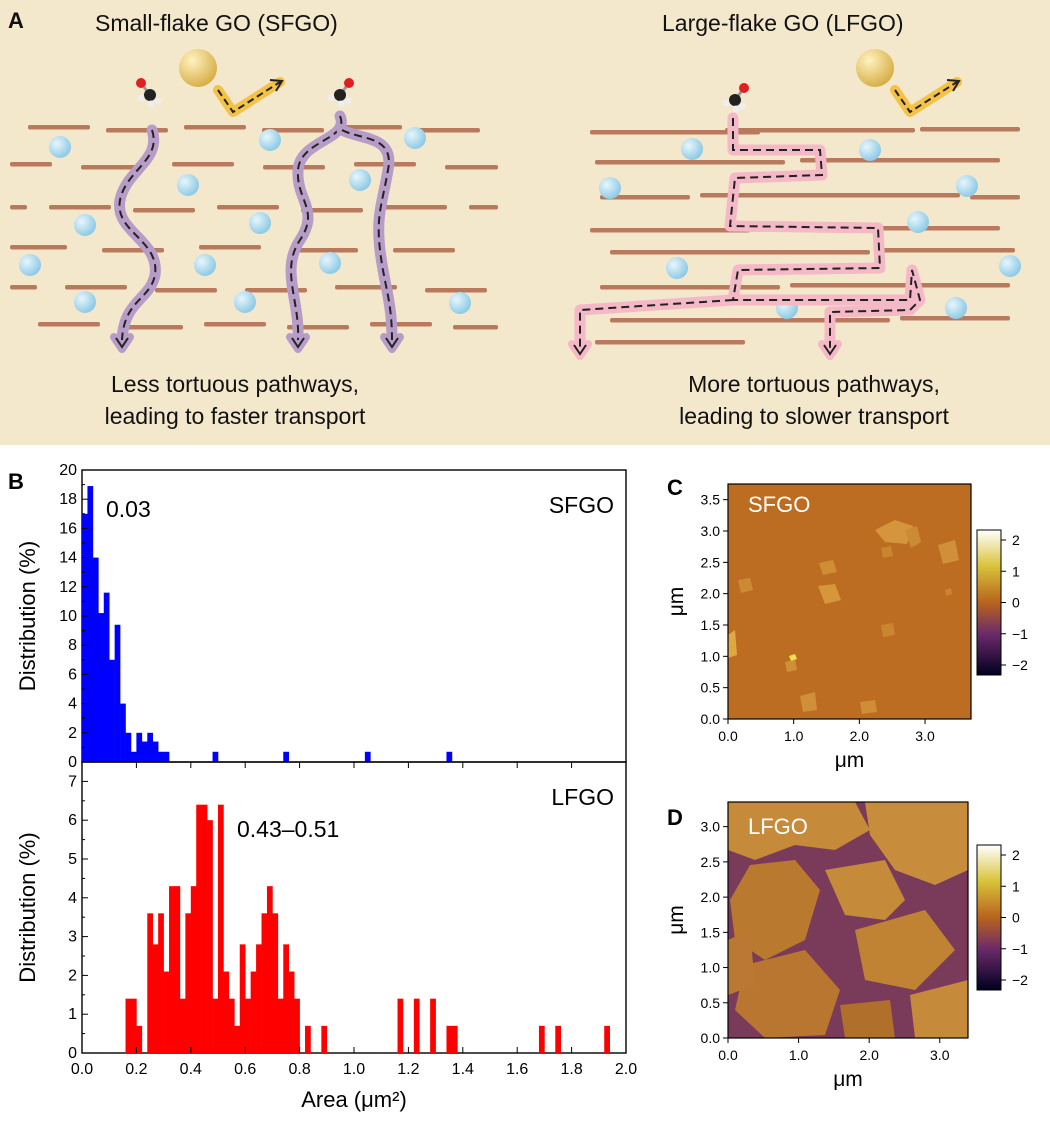 Image resolution: width=1050 pixels, height=1123 pixels. What do you see at coordinates (68, 587) in the screenshot?
I see `y-tick-label: 12` at bounding box center [68, 587].